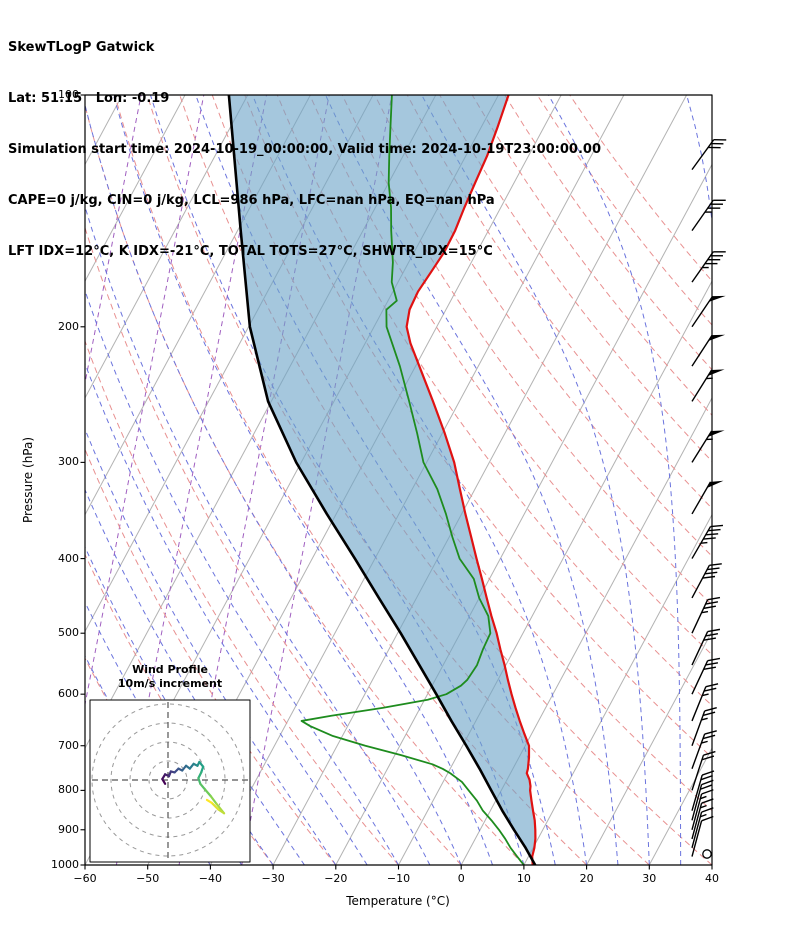  What do you see at coordinates (68, 745) in the screenshot?
I see `y-tick-label: 700` at bounding box center [68, 745].